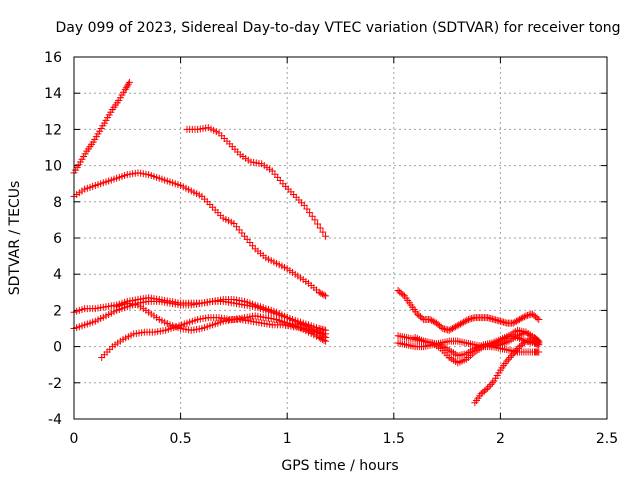 The image size is (640, 480). What do you see at coordinates (74, 439) in the screenshot?
I see `x-tick-label: 0` at bounding box center [74, 439].